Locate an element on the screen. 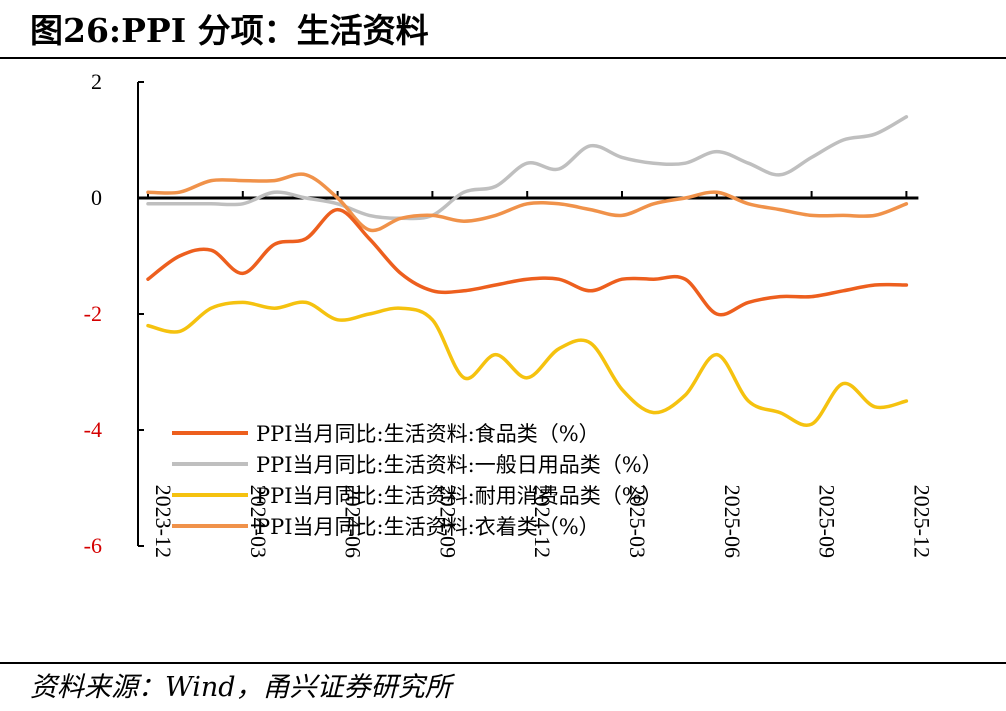 The width and height of the screenshot is (1006, 711). legend-durable-goods-label: PPI当月同比:生活资料:耐用消费品类（%） is located at coordinates (459, 496).